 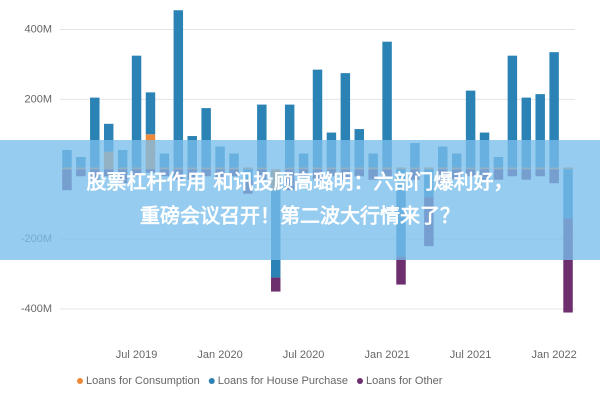 I want to click on x-tick-label: Jul 2020, so click(x=304, y=355).